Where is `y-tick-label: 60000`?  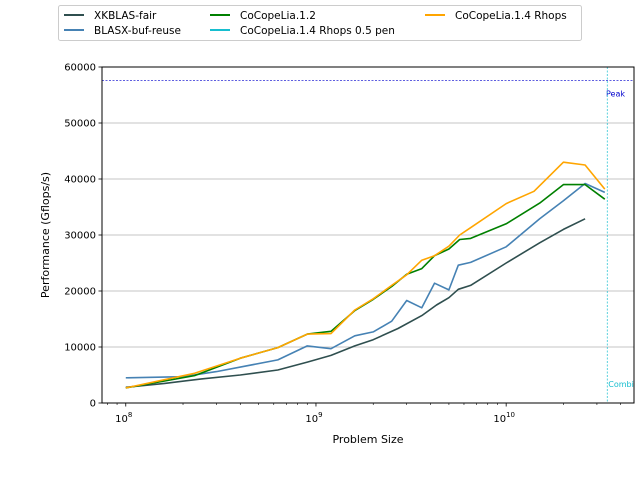 y-tick-label: 60000 is located at coordinates (80, 68).